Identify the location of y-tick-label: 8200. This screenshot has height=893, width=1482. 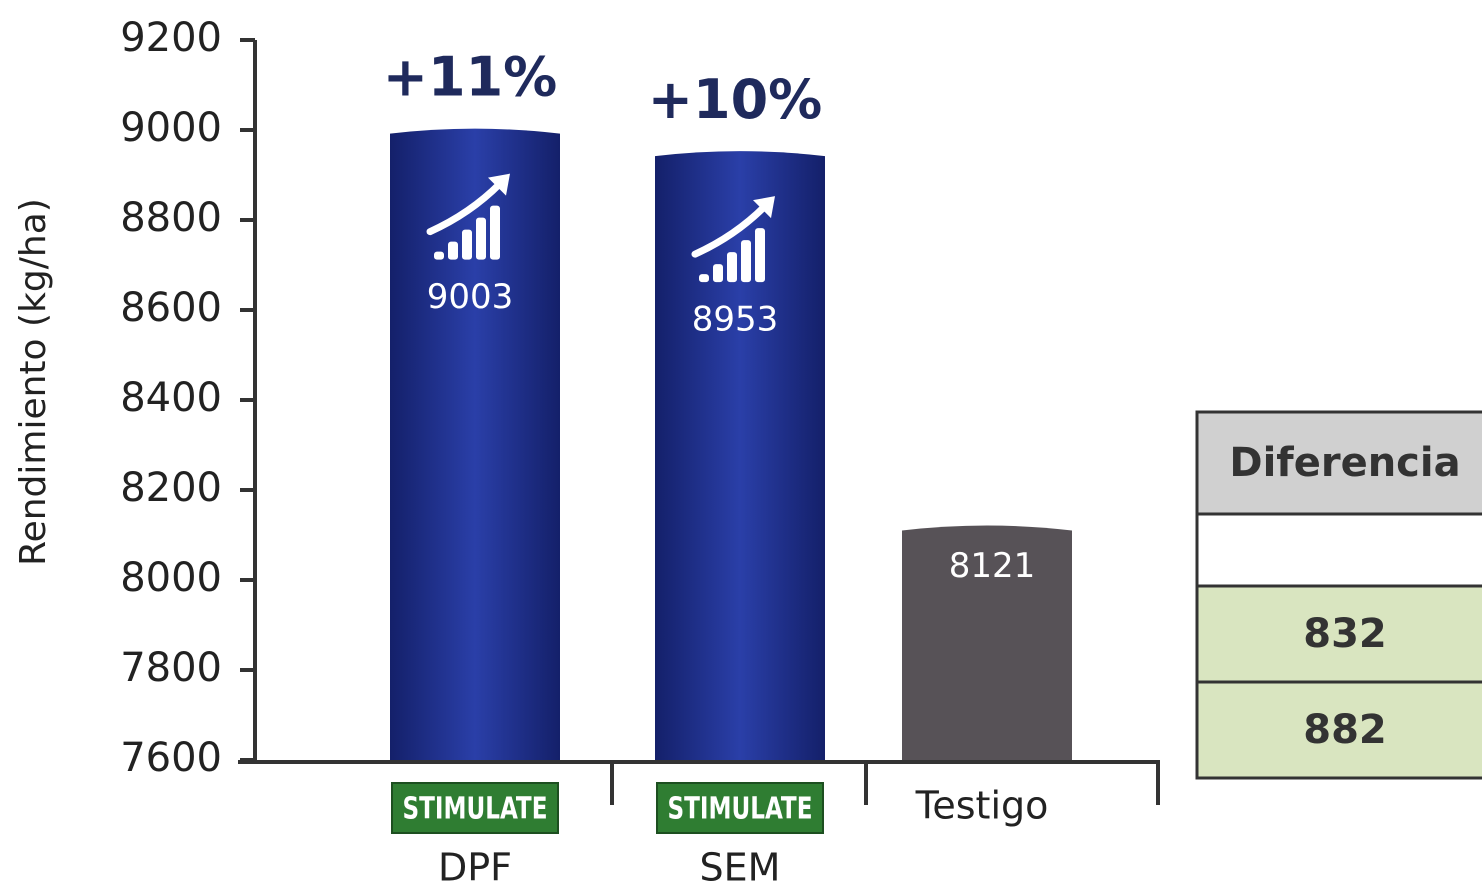
(171, 488).